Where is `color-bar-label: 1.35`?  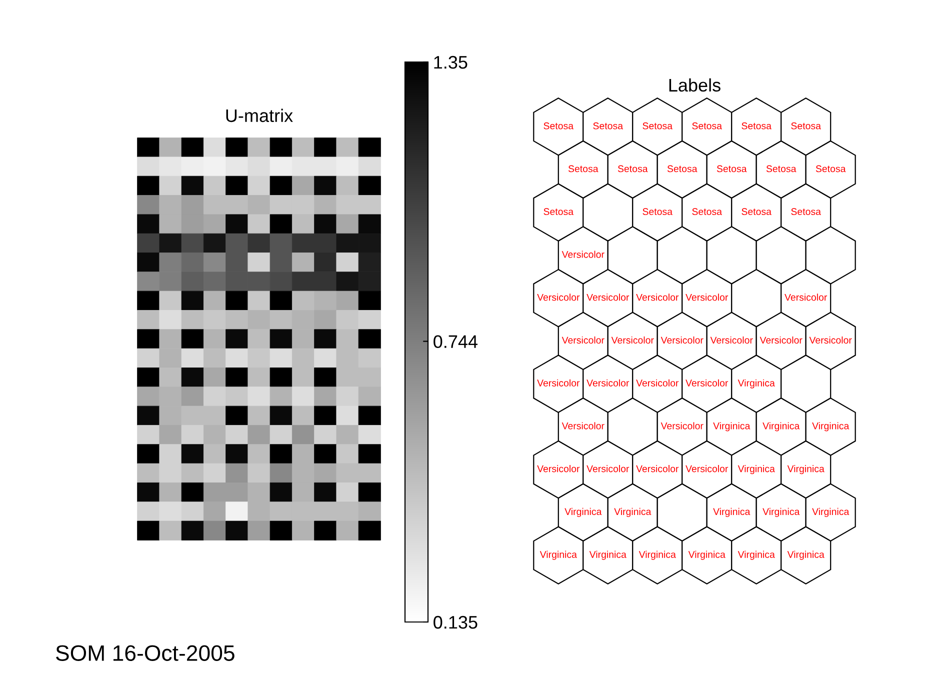
color-bar-label: 1.35 is located at coordinates (451, 62).